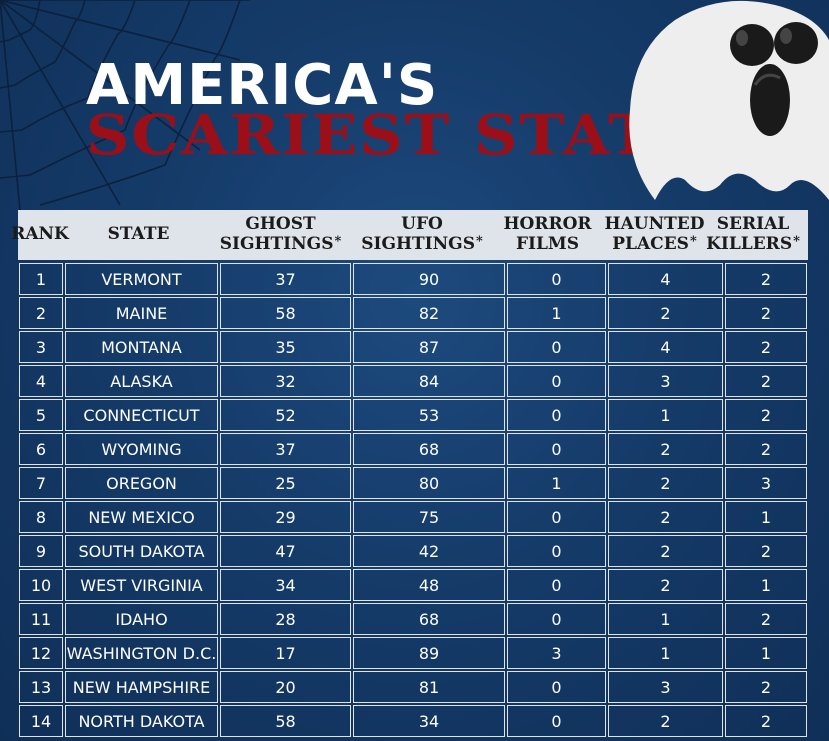 The width and height of the screenshot is (829, 741). Describe the element at coordinates (141, 415) in the screenshot. I see `state-cell: CONNECTICUT` at that location.